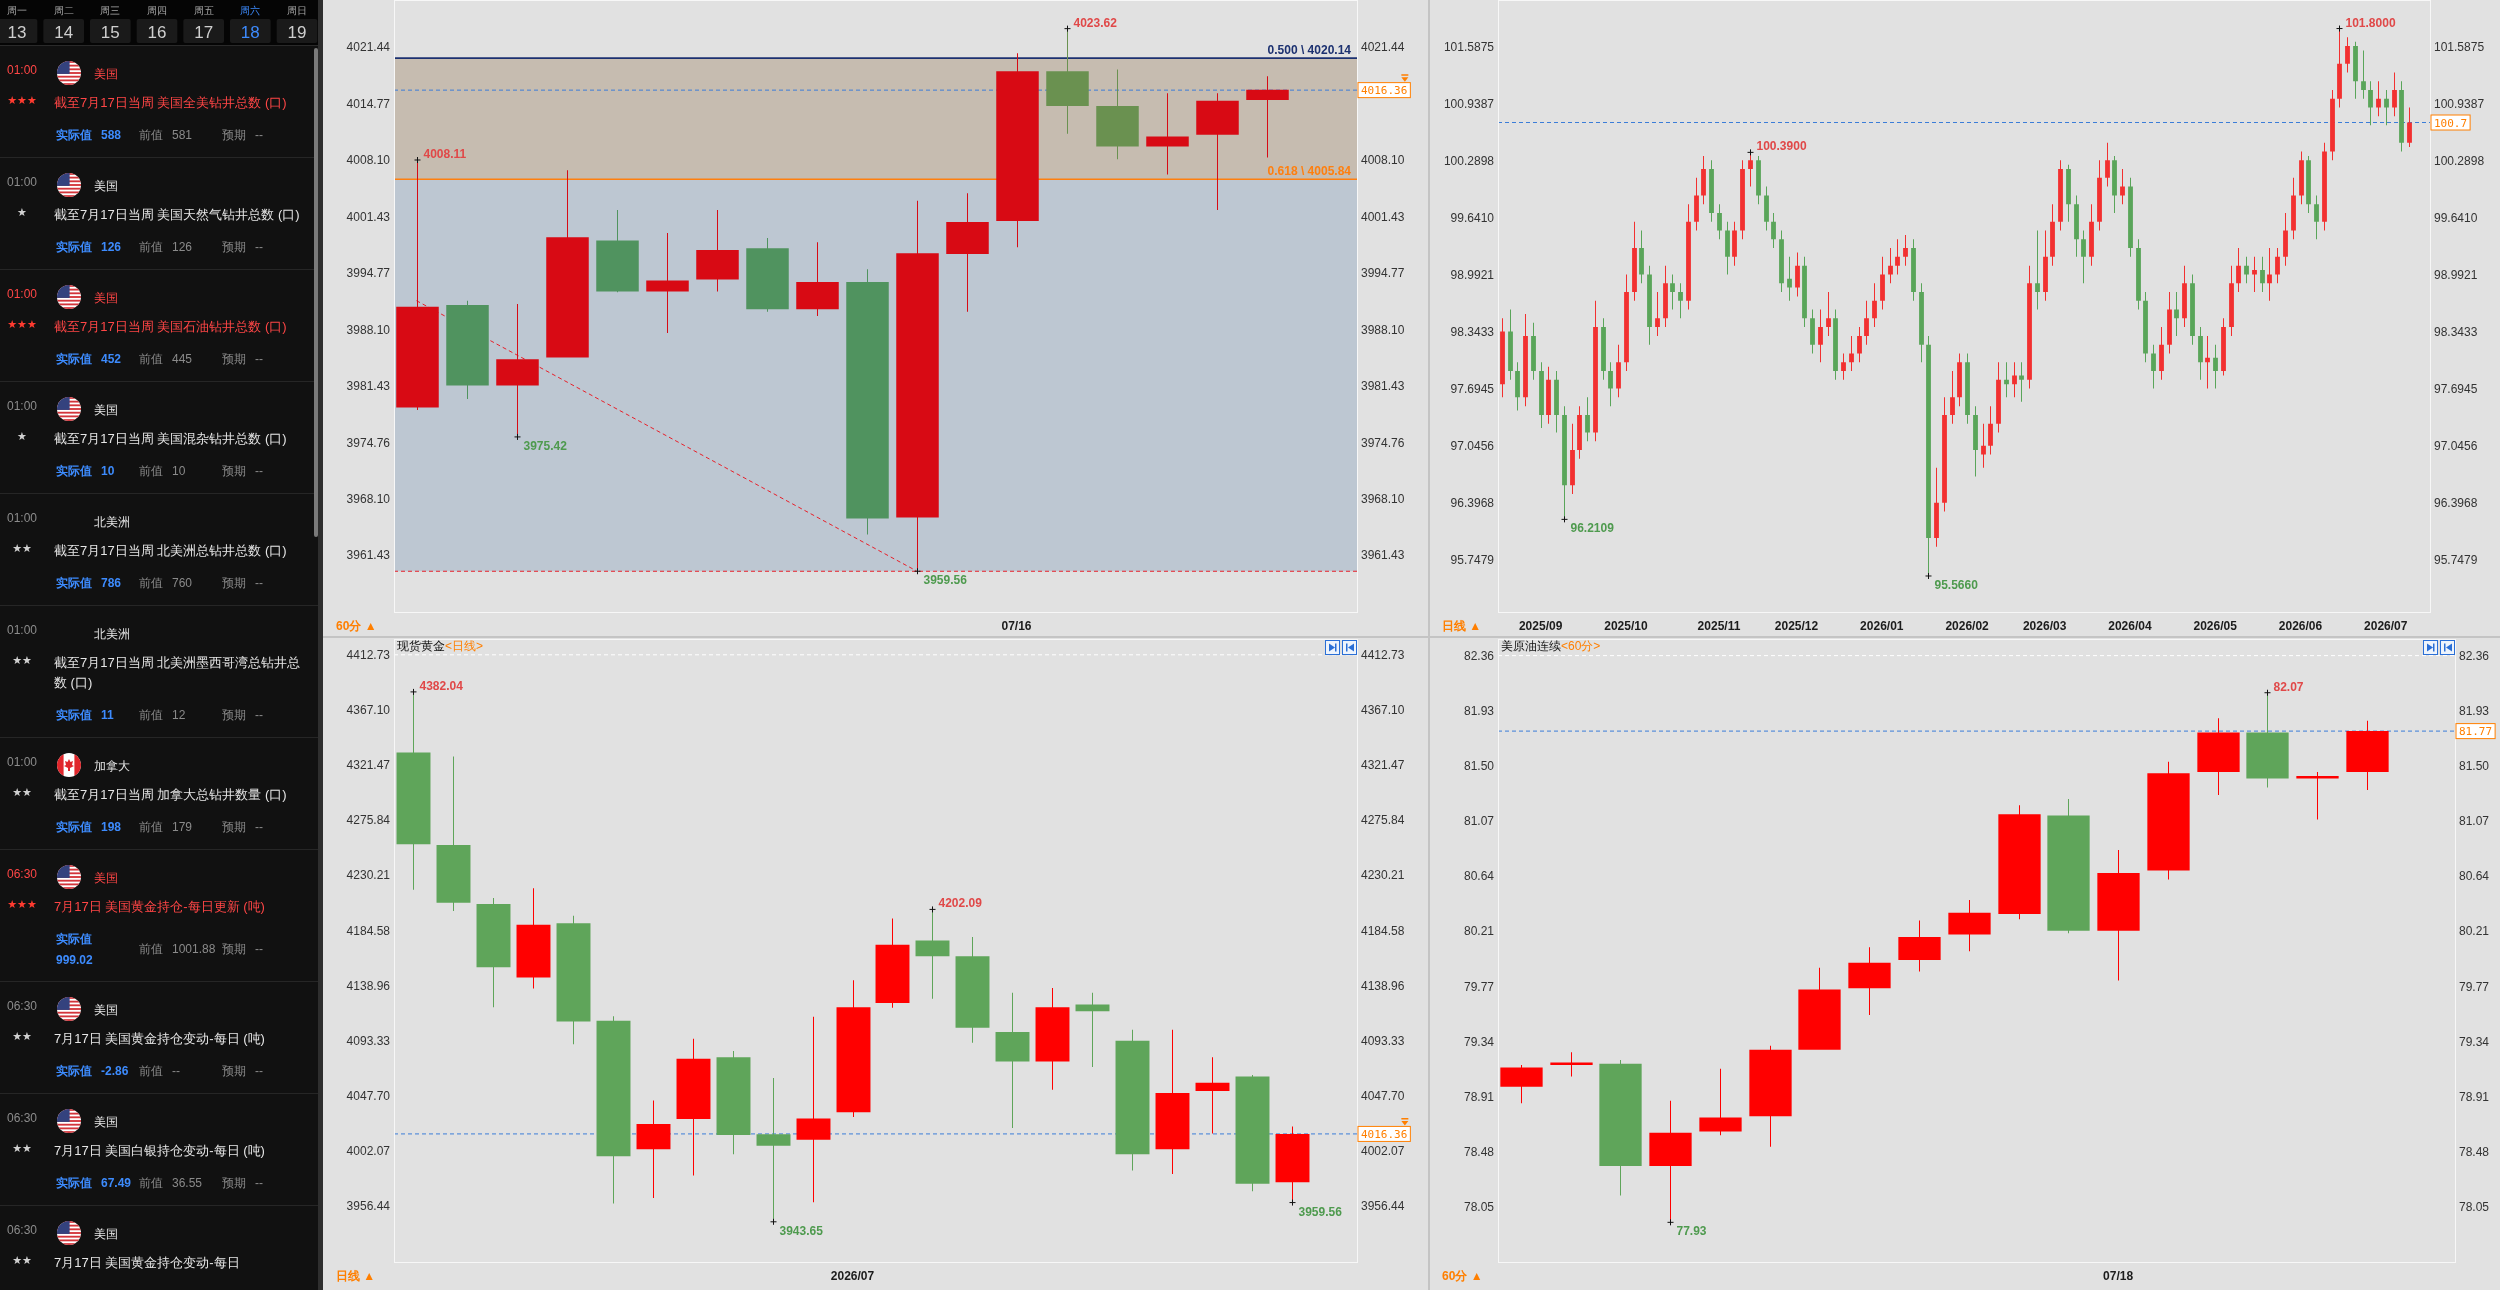 The image size is (2500, 1290). Describe the element at coordinates (464, 646) in the screenshot. I see `chart-subtitle: <日线>` at that location.